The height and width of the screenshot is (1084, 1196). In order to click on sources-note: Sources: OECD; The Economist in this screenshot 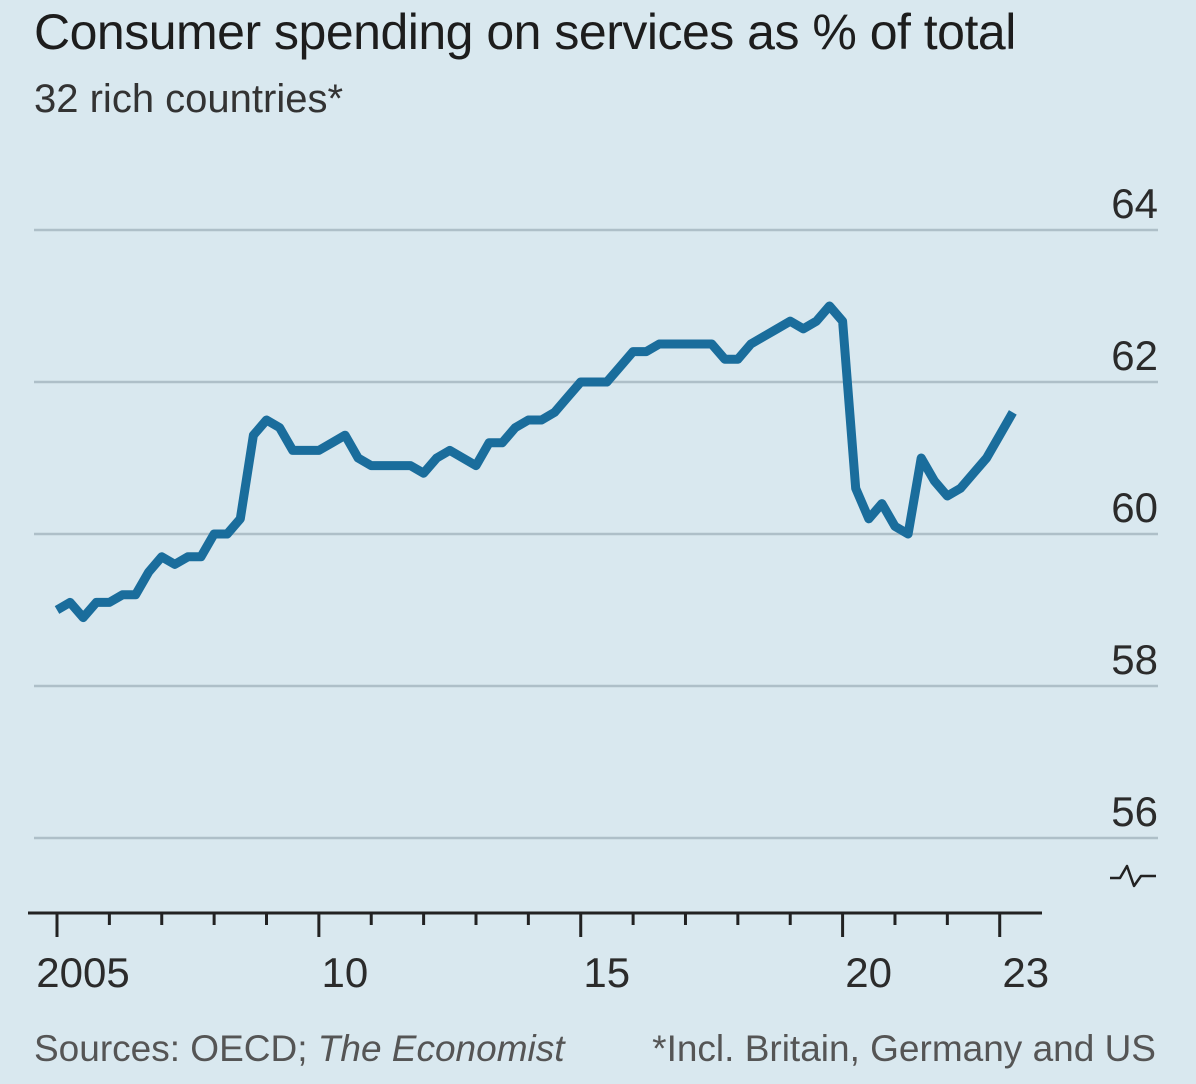, I will do `click(299, 1049)`.